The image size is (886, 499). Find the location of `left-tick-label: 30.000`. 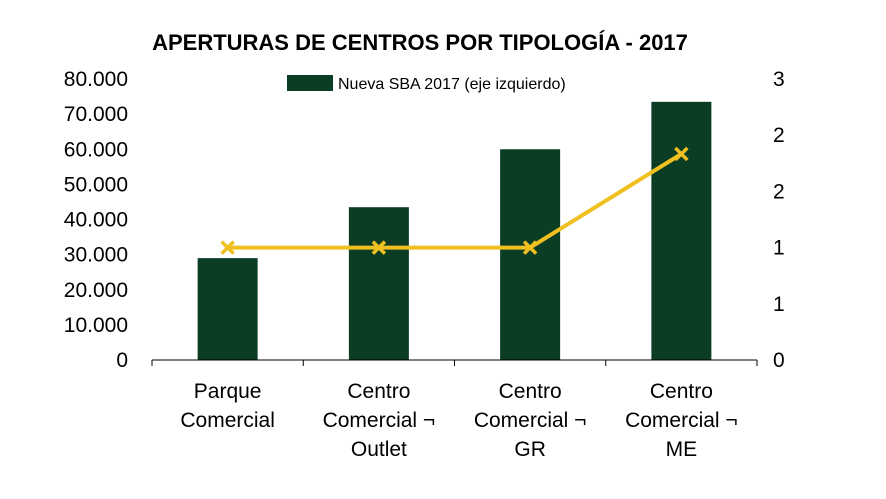

left-tick-label: 30.000 is located at coordinates (96, 255).